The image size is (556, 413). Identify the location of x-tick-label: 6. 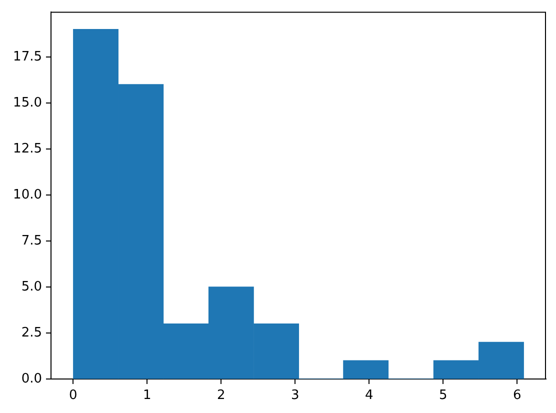
(517, 396).